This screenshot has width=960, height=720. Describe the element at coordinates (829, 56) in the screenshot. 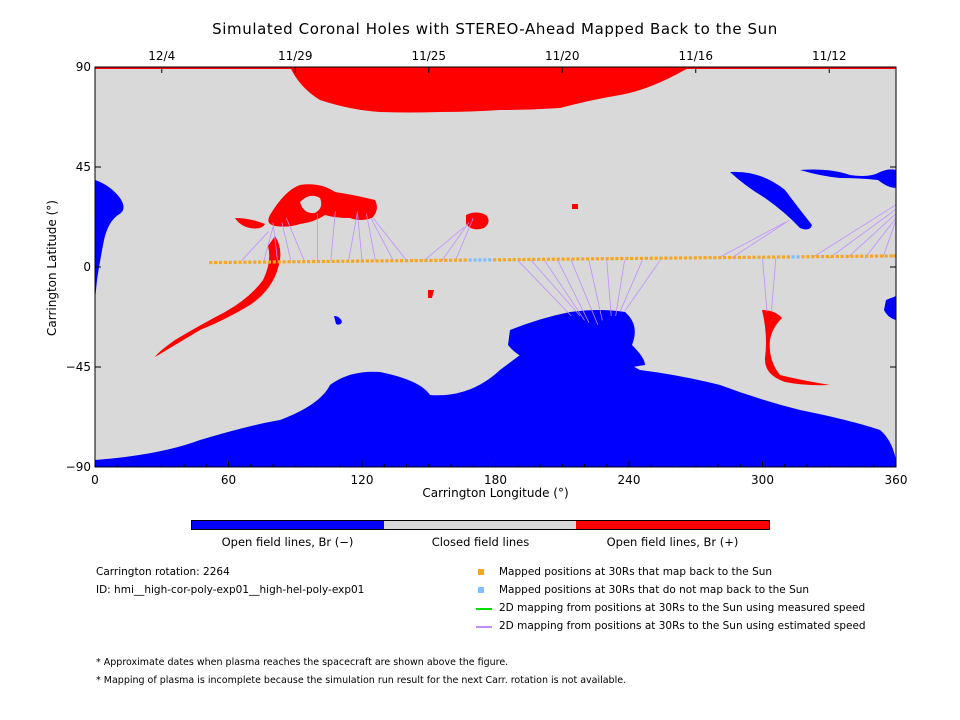

I see `top-date-label: 11/12` at that location.